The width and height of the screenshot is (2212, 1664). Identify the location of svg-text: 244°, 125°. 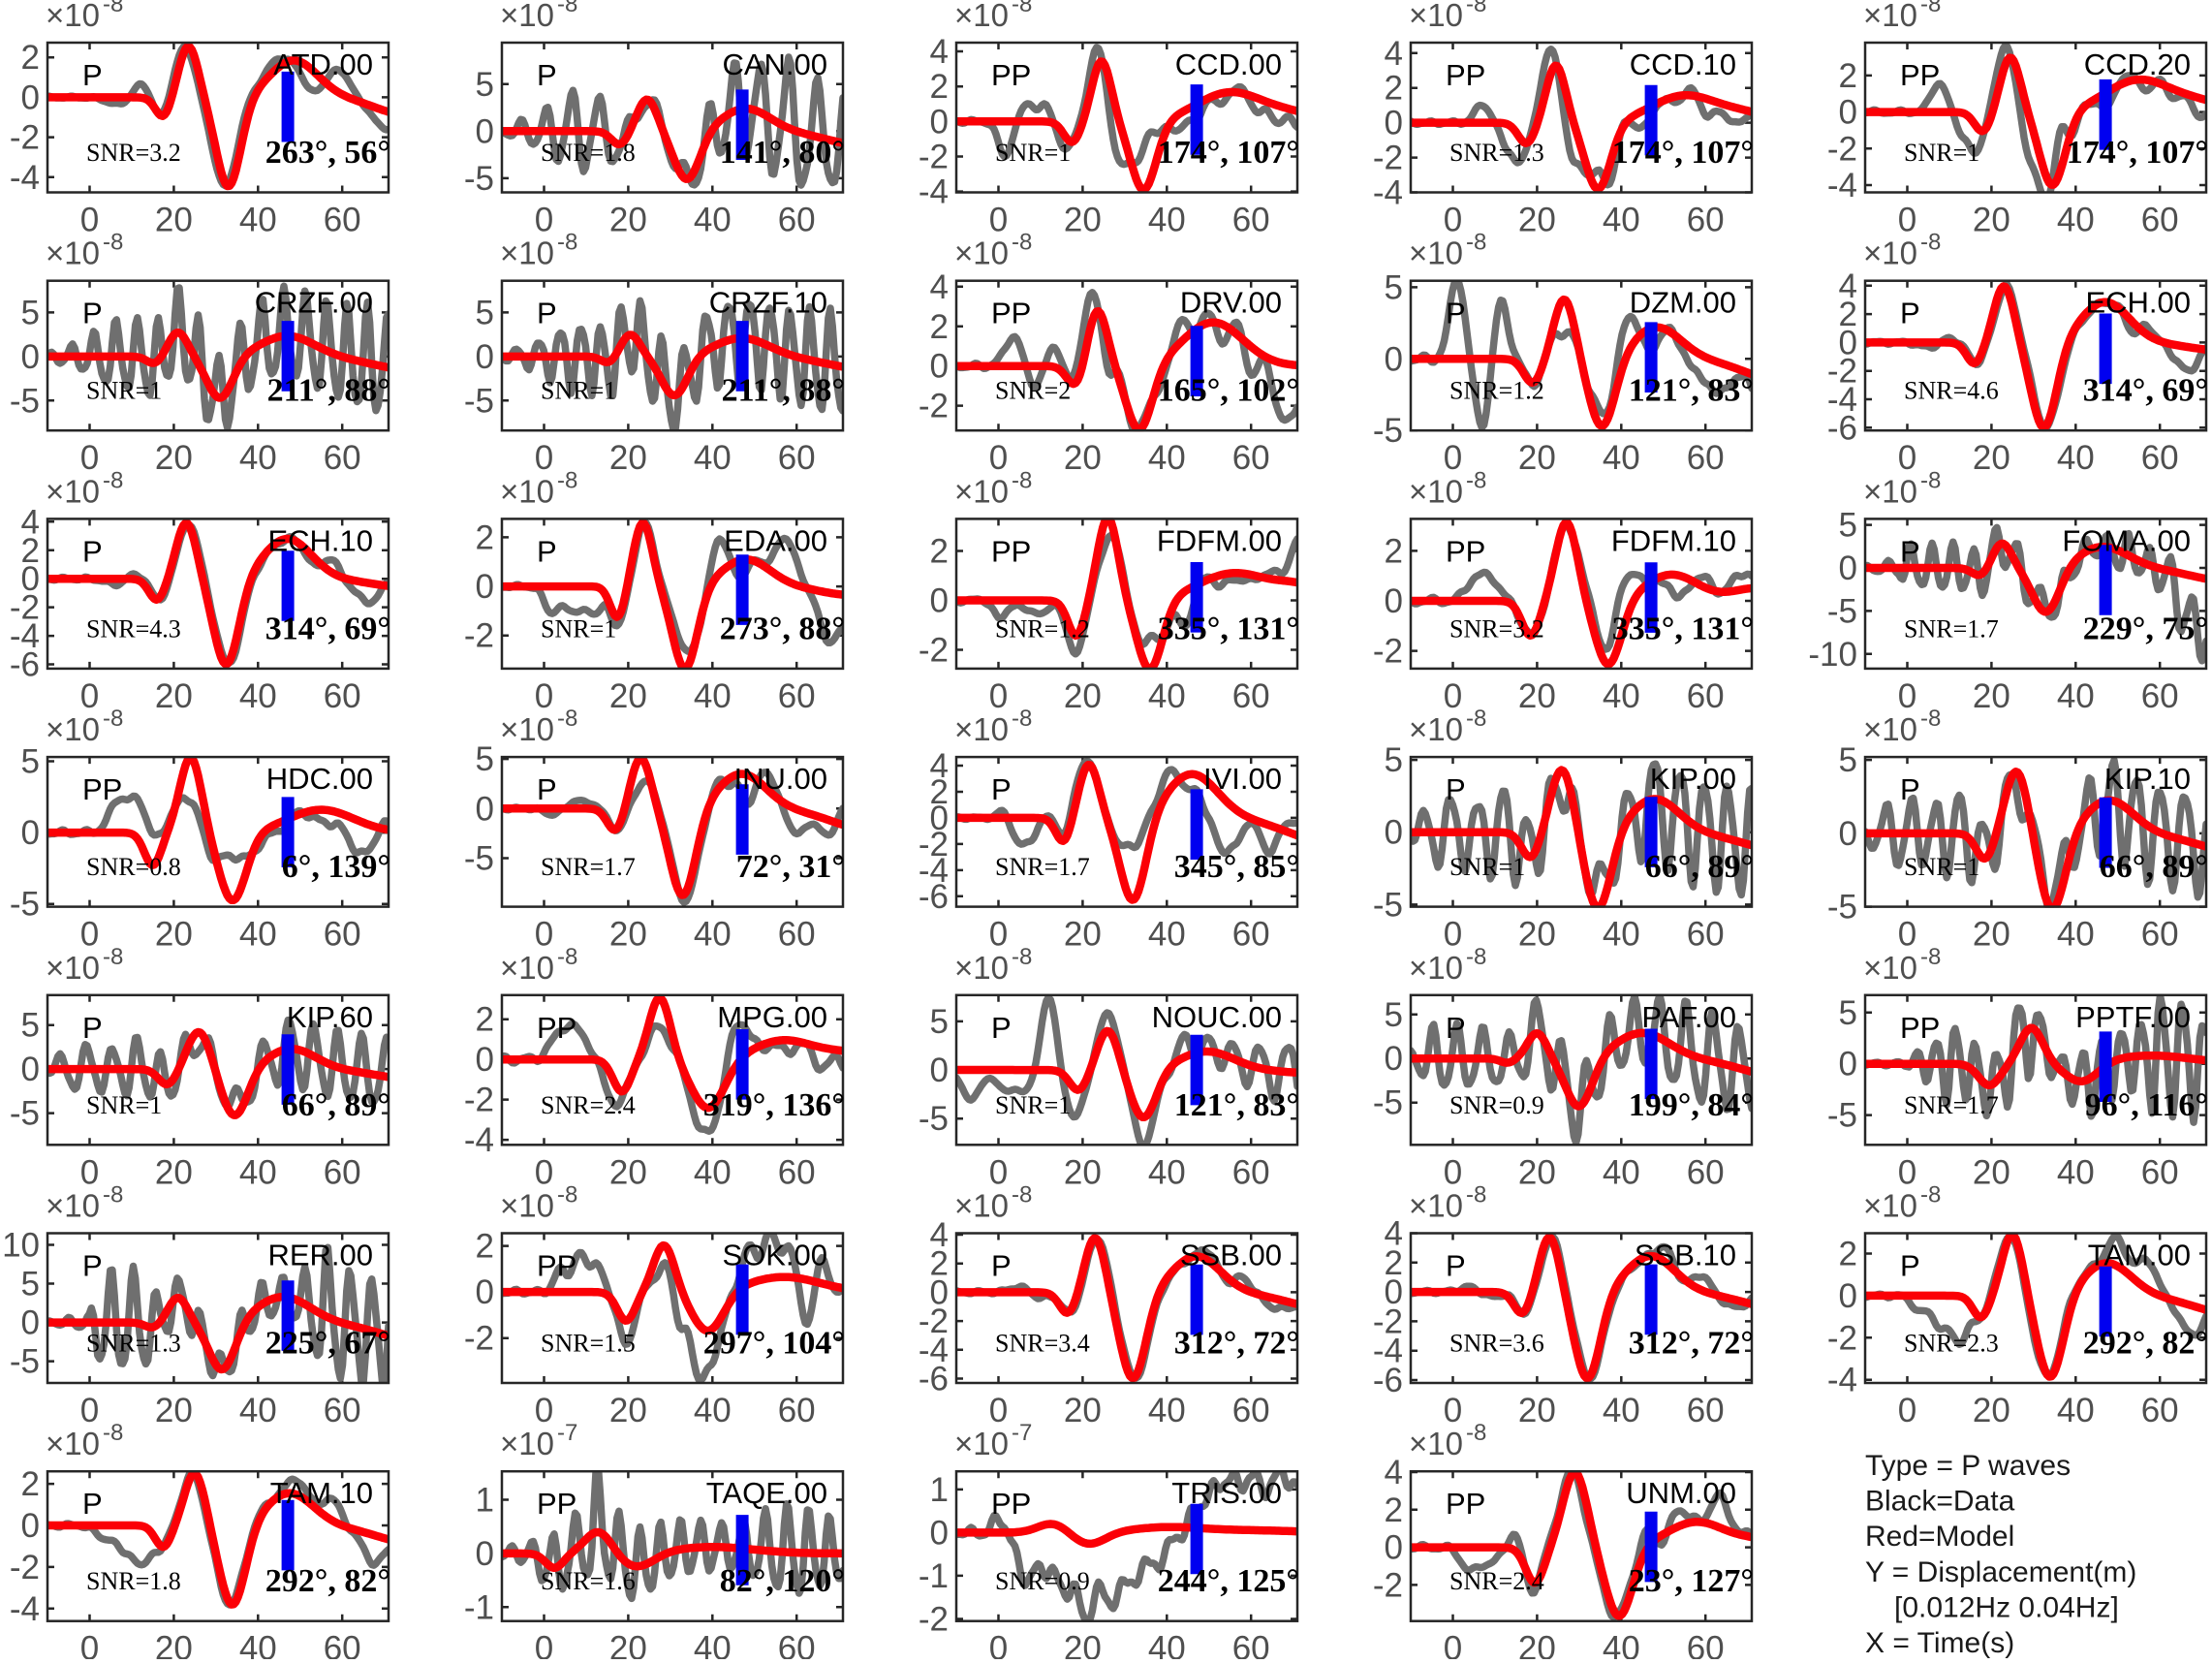
(1229, 1581).